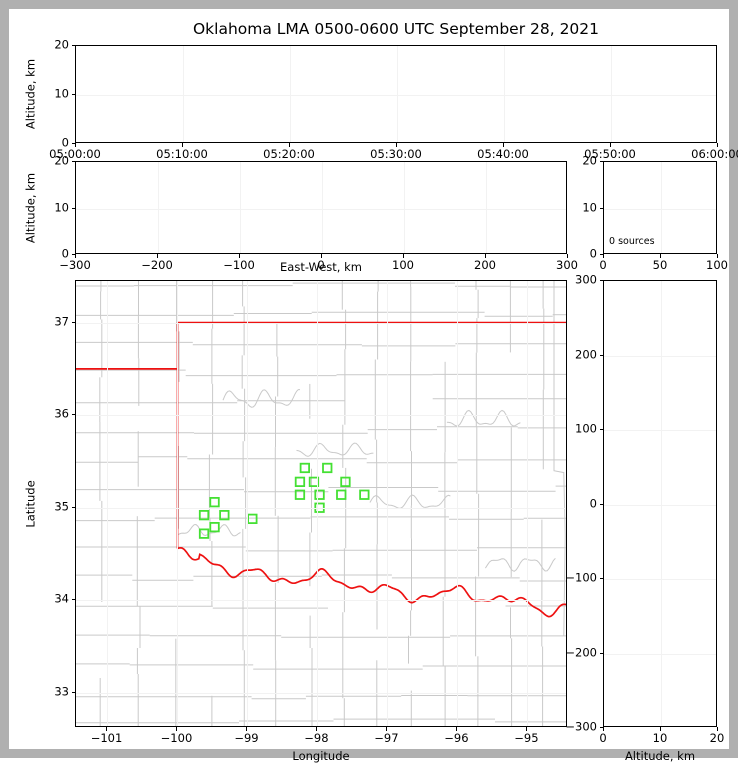 The height and width of the screenshot is (763, 738). What do you see at coordinates (526, 738) in the screenshot?
I see `x-tick-label: −95` at bounding box center [526, 738].